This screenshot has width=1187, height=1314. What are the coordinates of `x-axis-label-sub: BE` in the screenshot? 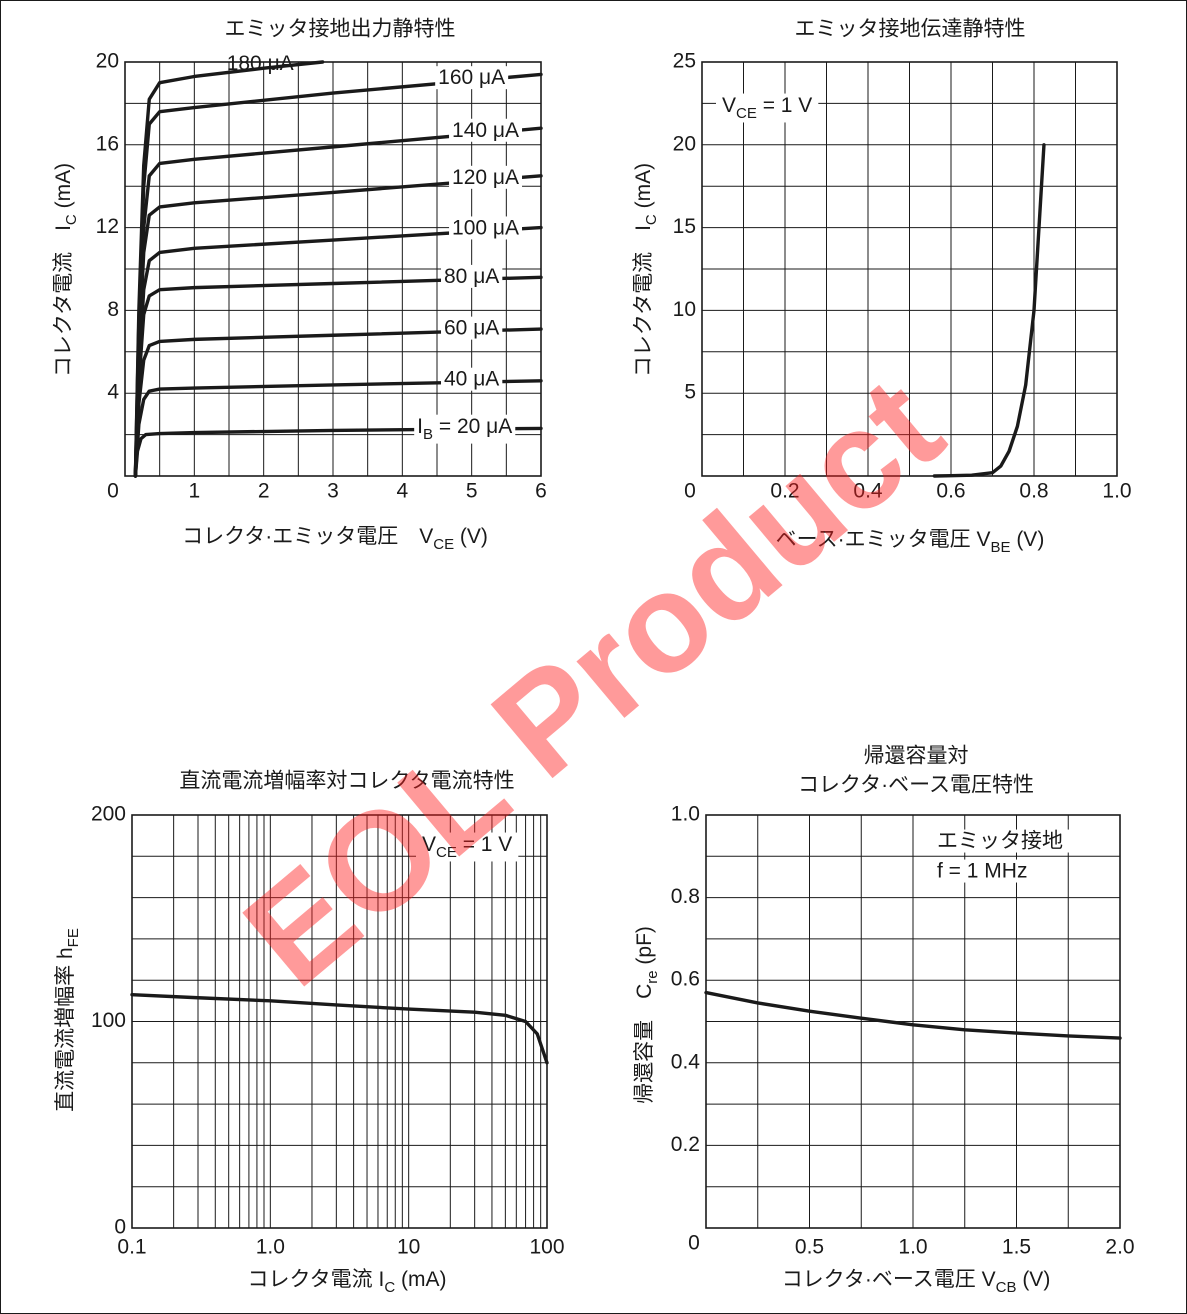 It's located at (1000, 547).